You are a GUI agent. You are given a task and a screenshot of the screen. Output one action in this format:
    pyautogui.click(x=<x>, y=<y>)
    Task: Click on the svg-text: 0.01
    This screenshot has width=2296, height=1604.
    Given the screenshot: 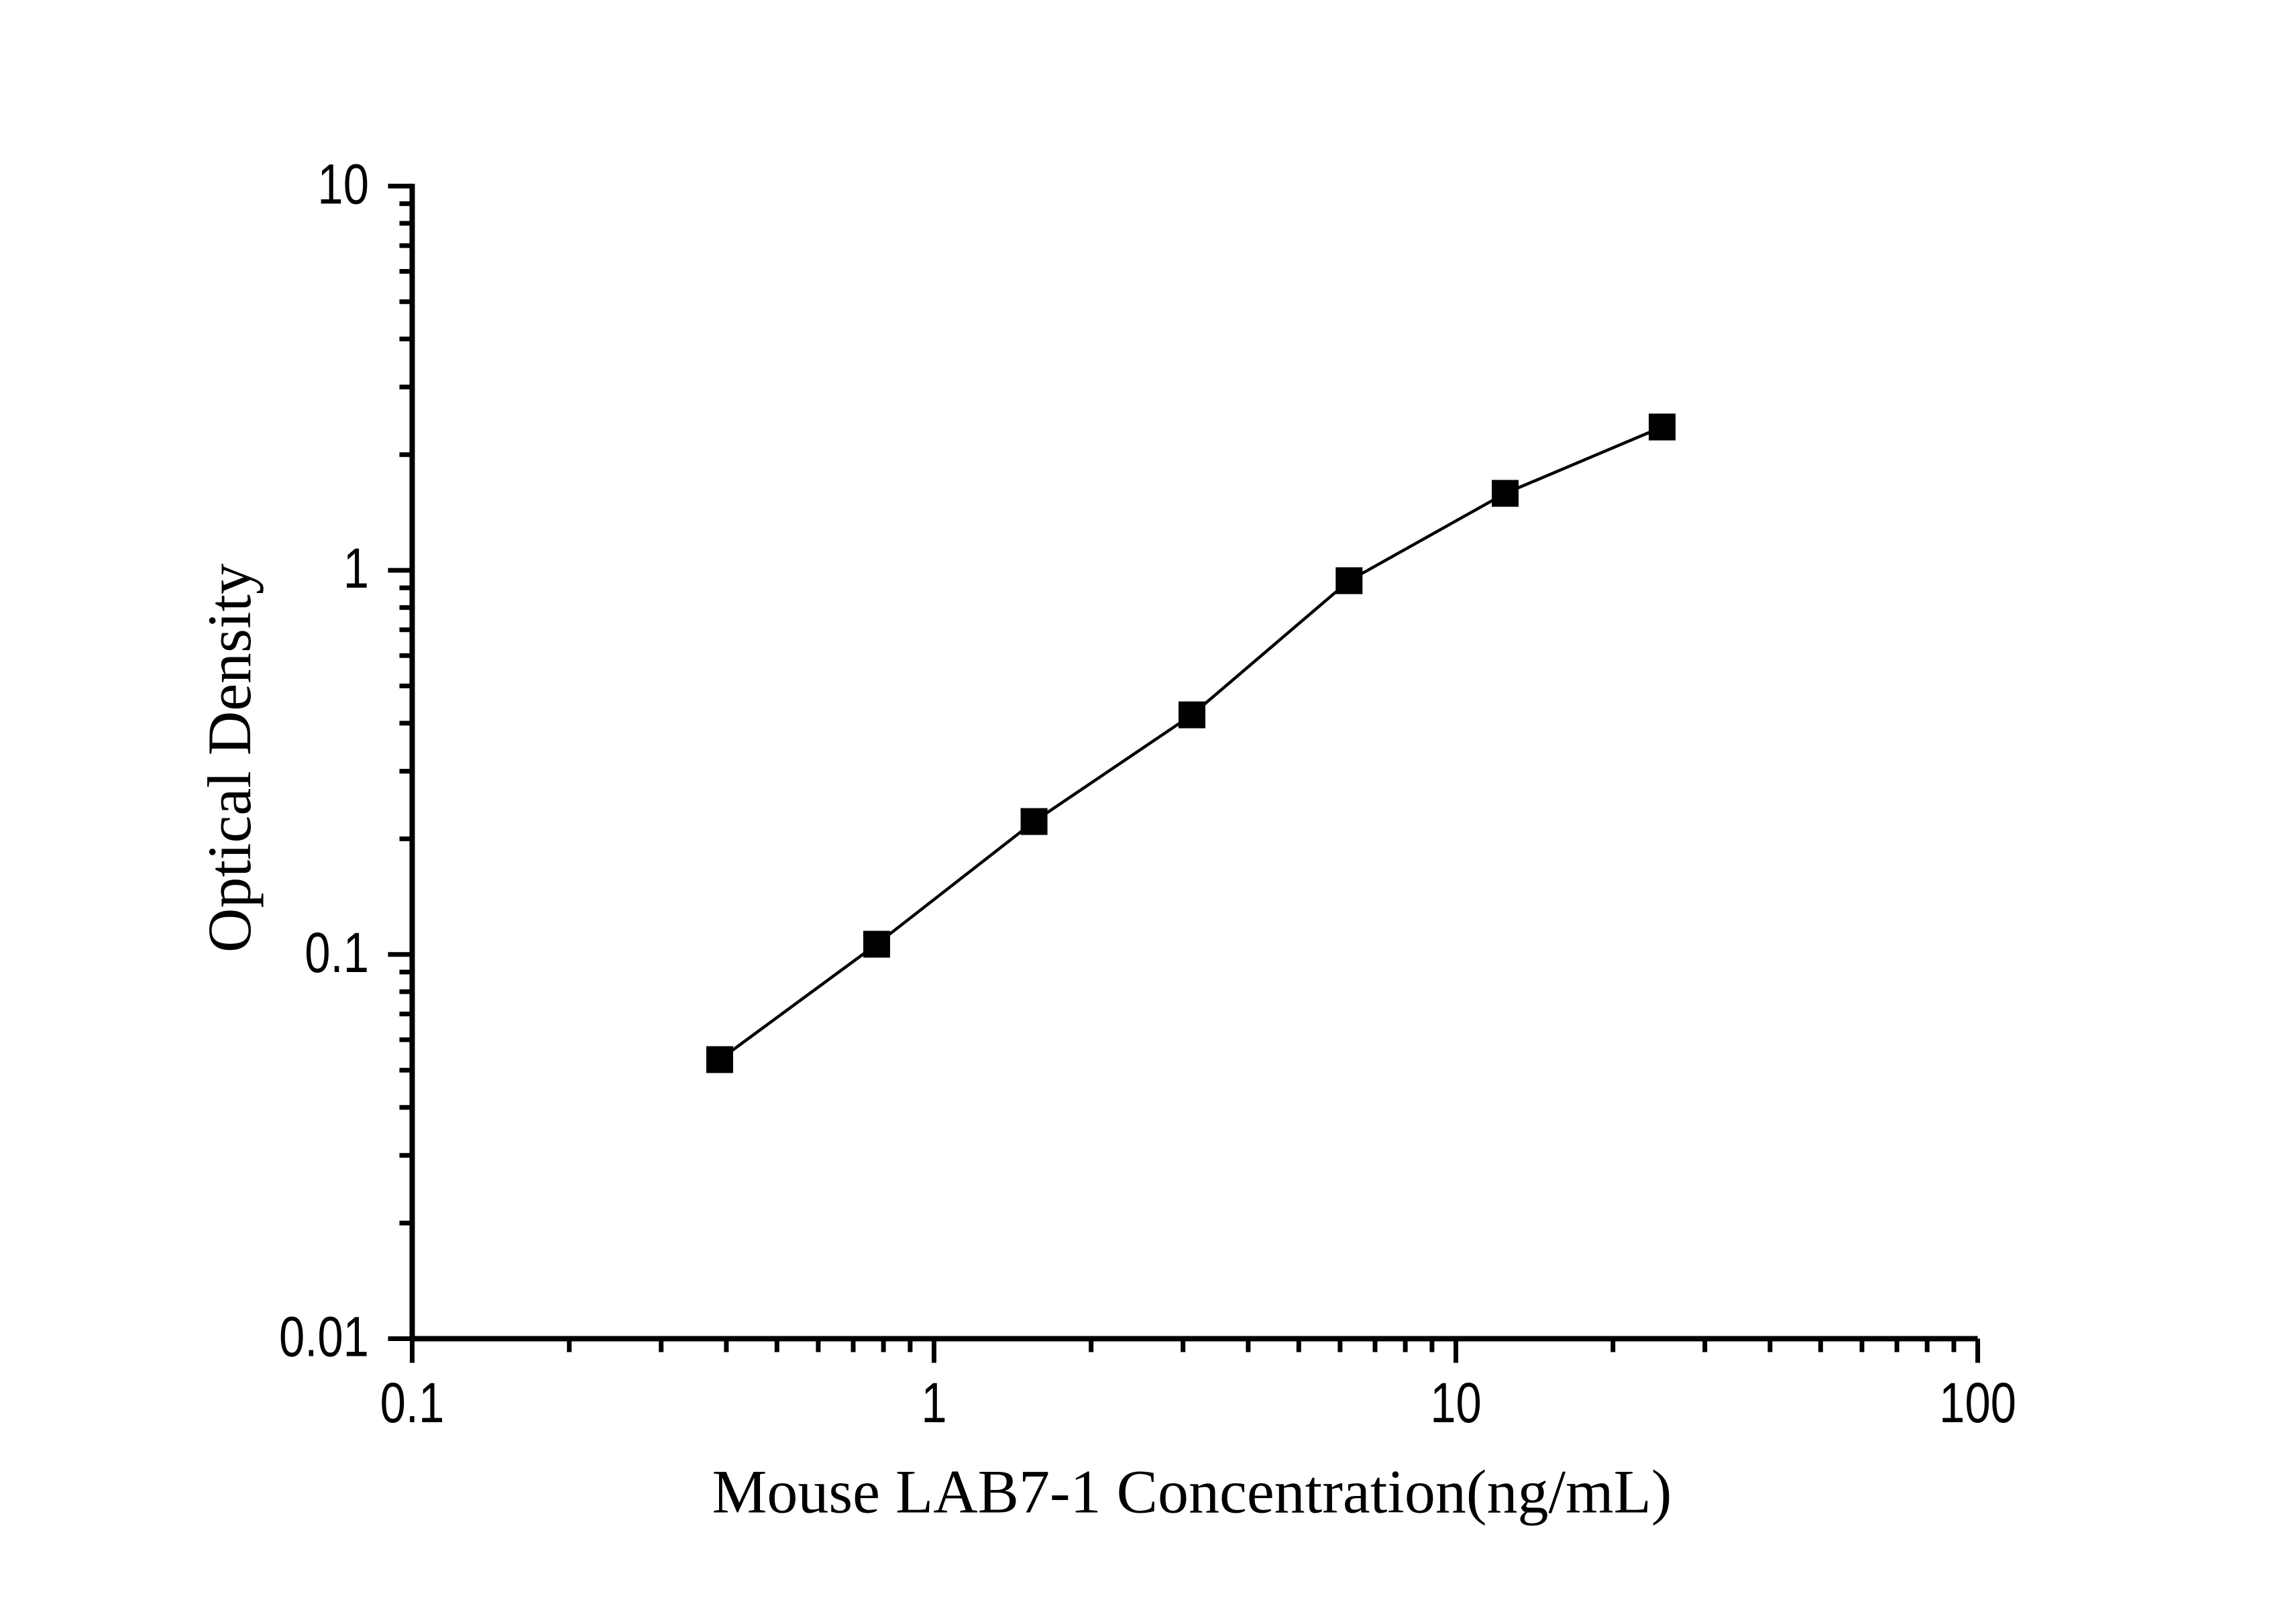 What is the action you would take?
    pyautogui.click(x=324, y=1337)
    